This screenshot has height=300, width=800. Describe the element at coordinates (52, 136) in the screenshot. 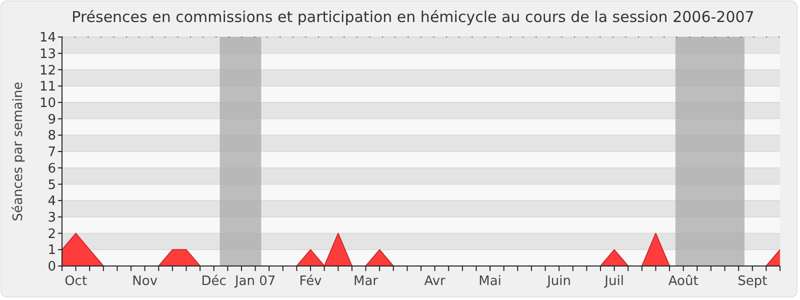

I see `y-tick-label: 8` at that location.